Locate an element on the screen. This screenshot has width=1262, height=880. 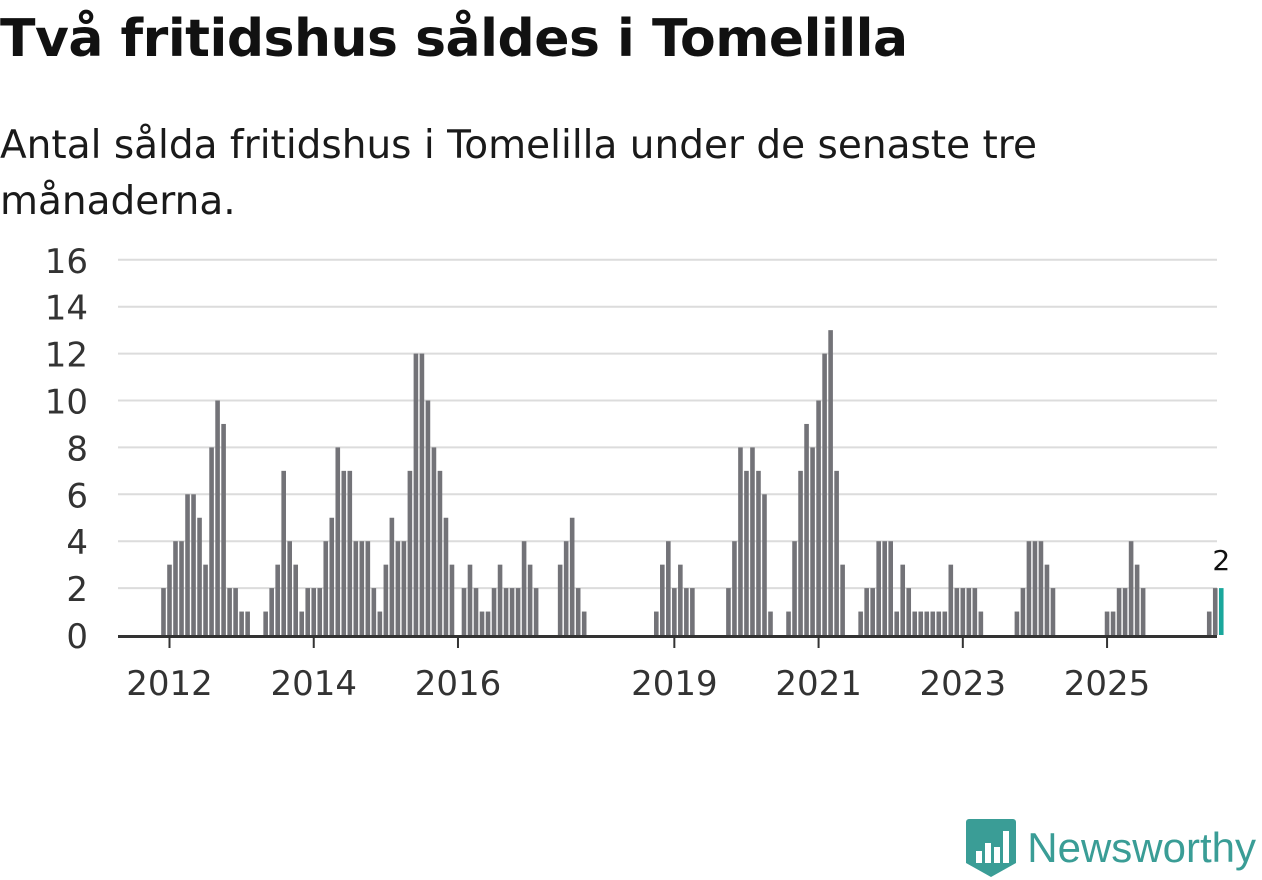
x-tick-label: 2019 is located at coordinates (674, 684).